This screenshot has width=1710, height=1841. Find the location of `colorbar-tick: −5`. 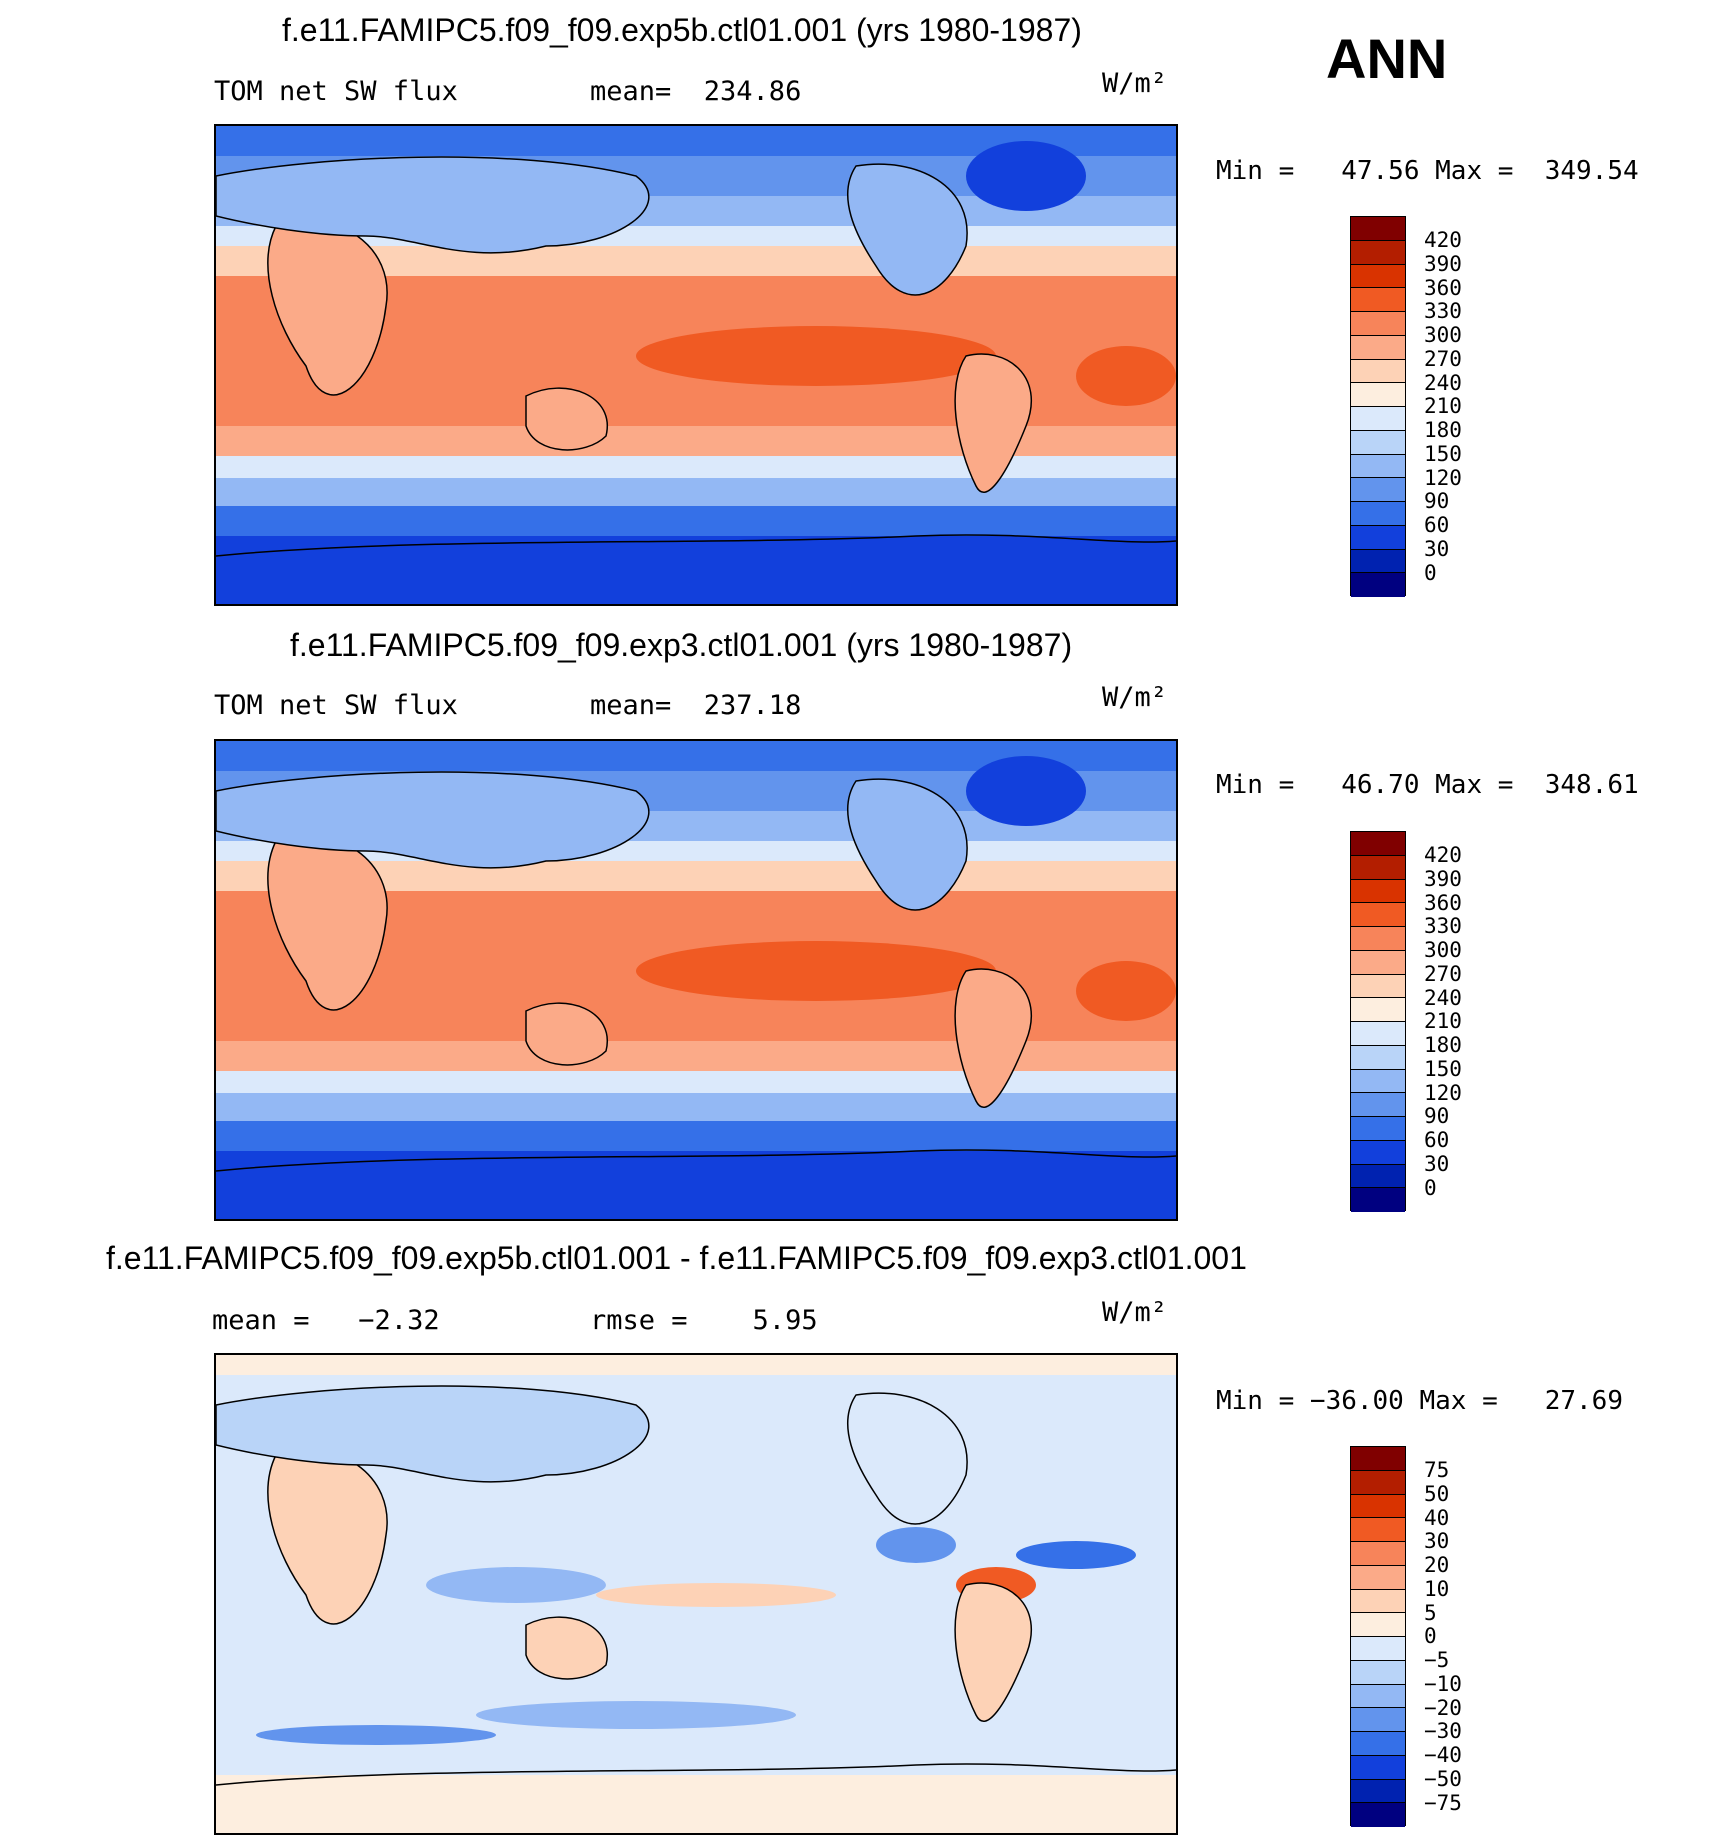

colorbar-tick: −5 is located at coordinates (1437, 1660).